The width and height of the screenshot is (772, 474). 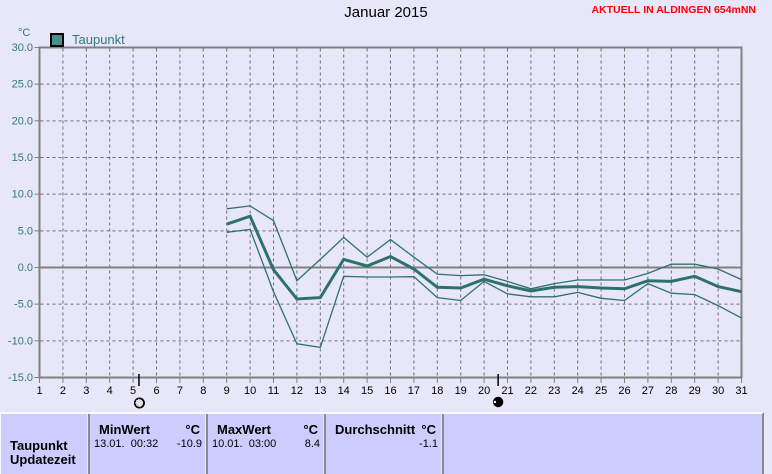 I want to click on stats-col-sensor: Taupunkt Updatezeit, so click(x=44, y=444).